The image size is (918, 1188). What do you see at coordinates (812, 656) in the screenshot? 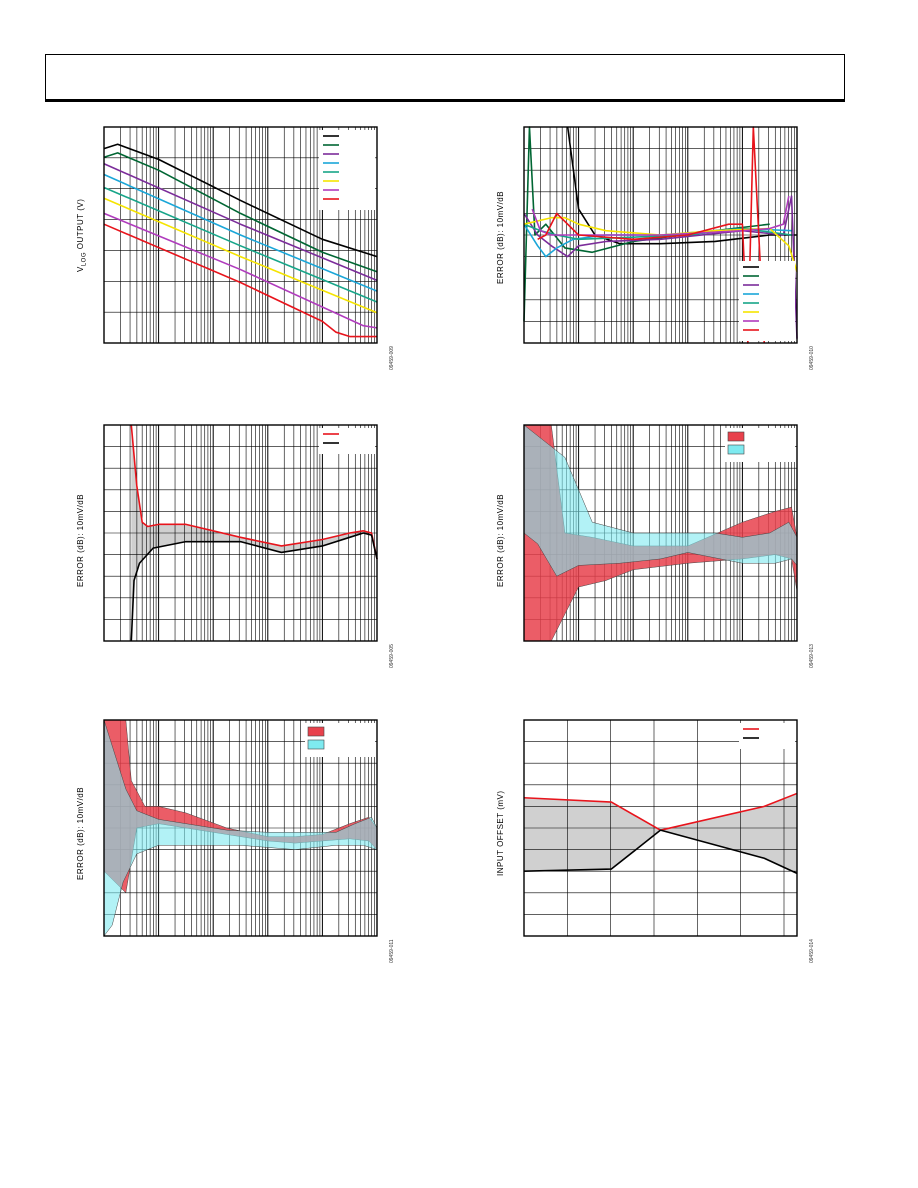
I see `figure-code-4: 09459-013` at bounding box center [812, 656].